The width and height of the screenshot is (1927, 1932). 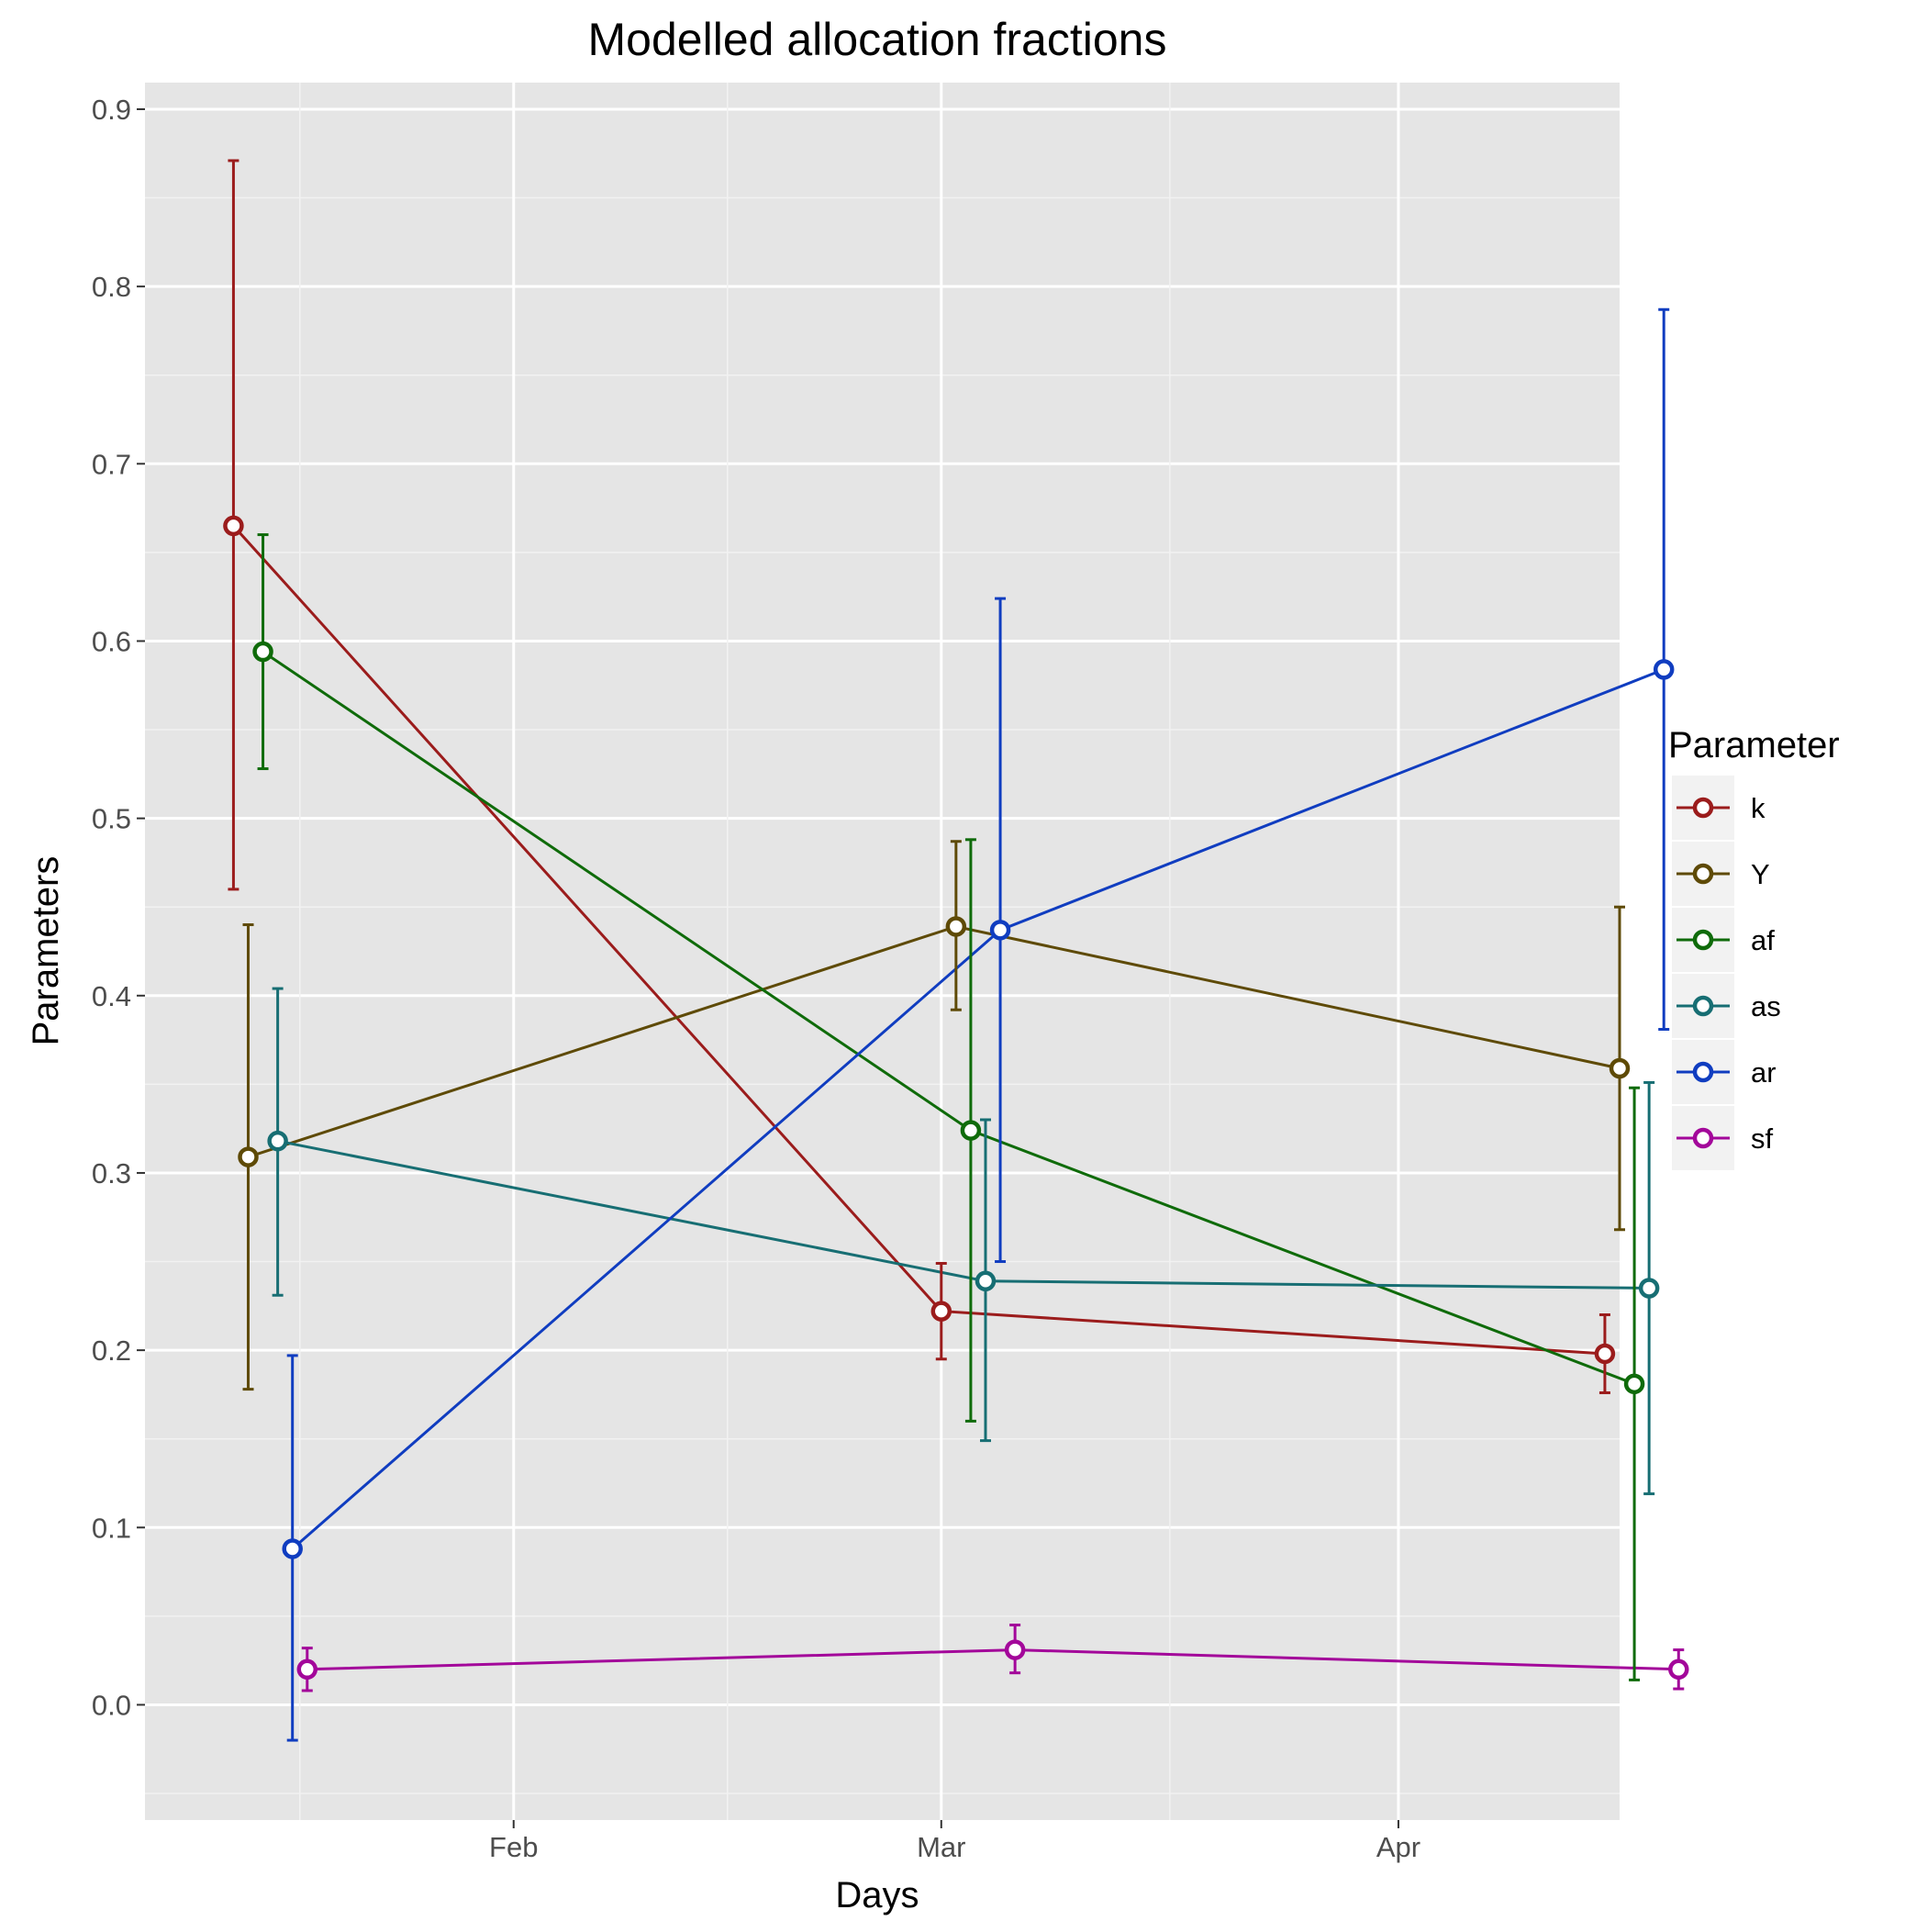 What do you see at coordinates (111, 996) in the screenshot?
I see `y-tick-label: 0.4` at bounding box center [111, 996].